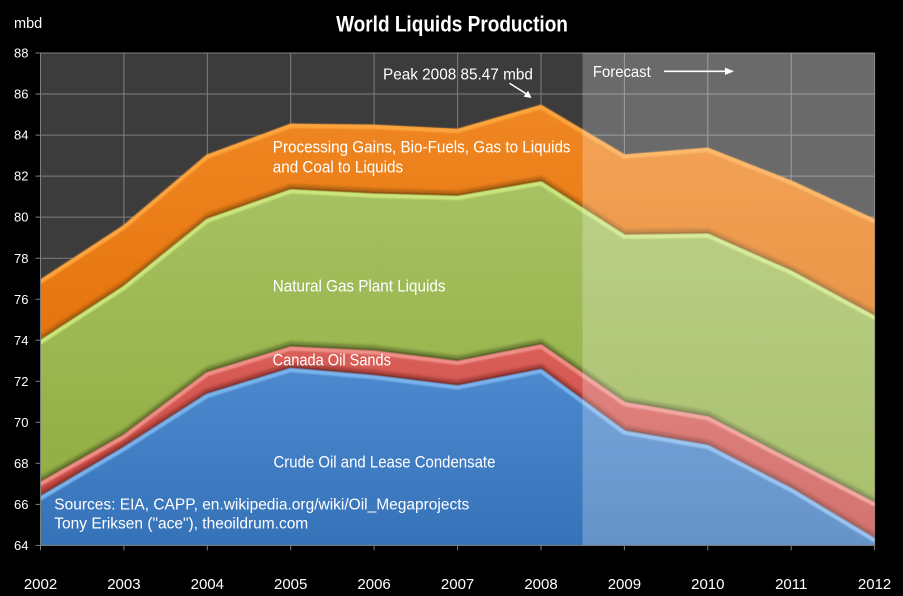 The width and height of the screenshot is (903, 596). I want to click on svg-text: 66, so click(21, 504).